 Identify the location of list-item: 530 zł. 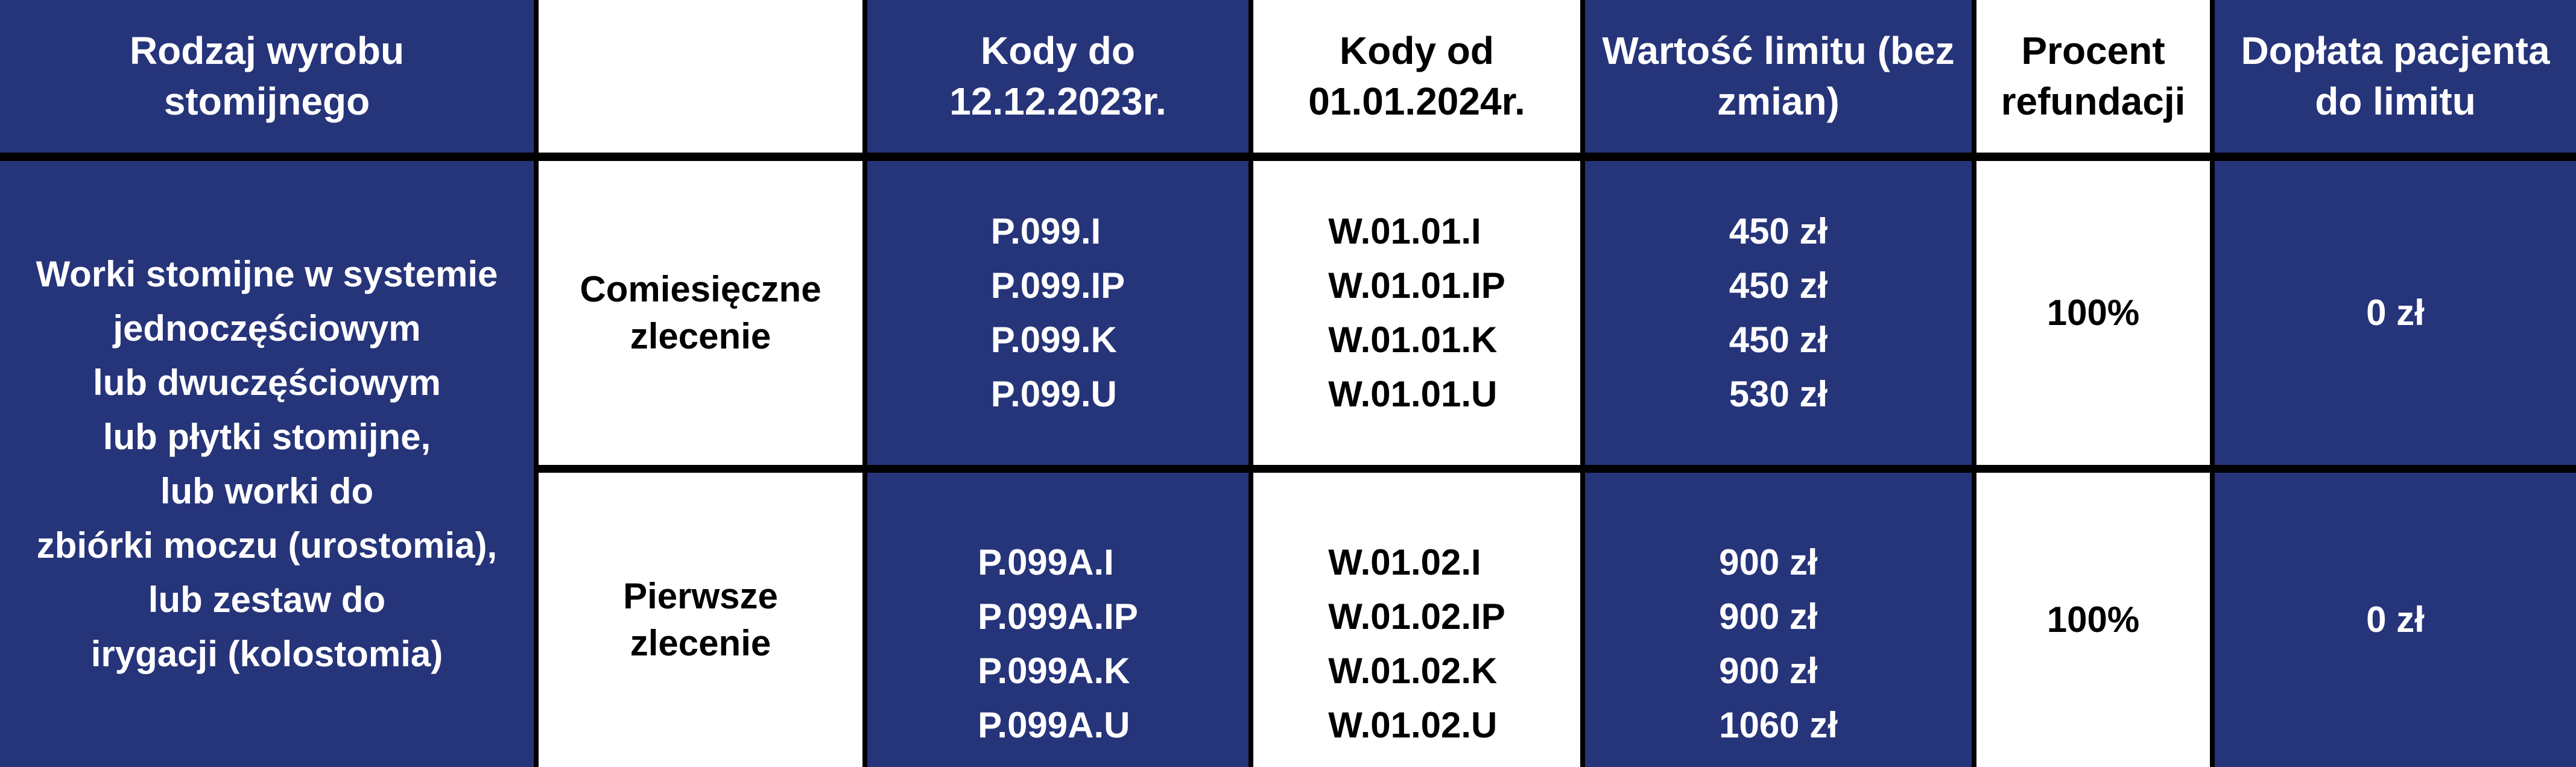
(1778, 394).